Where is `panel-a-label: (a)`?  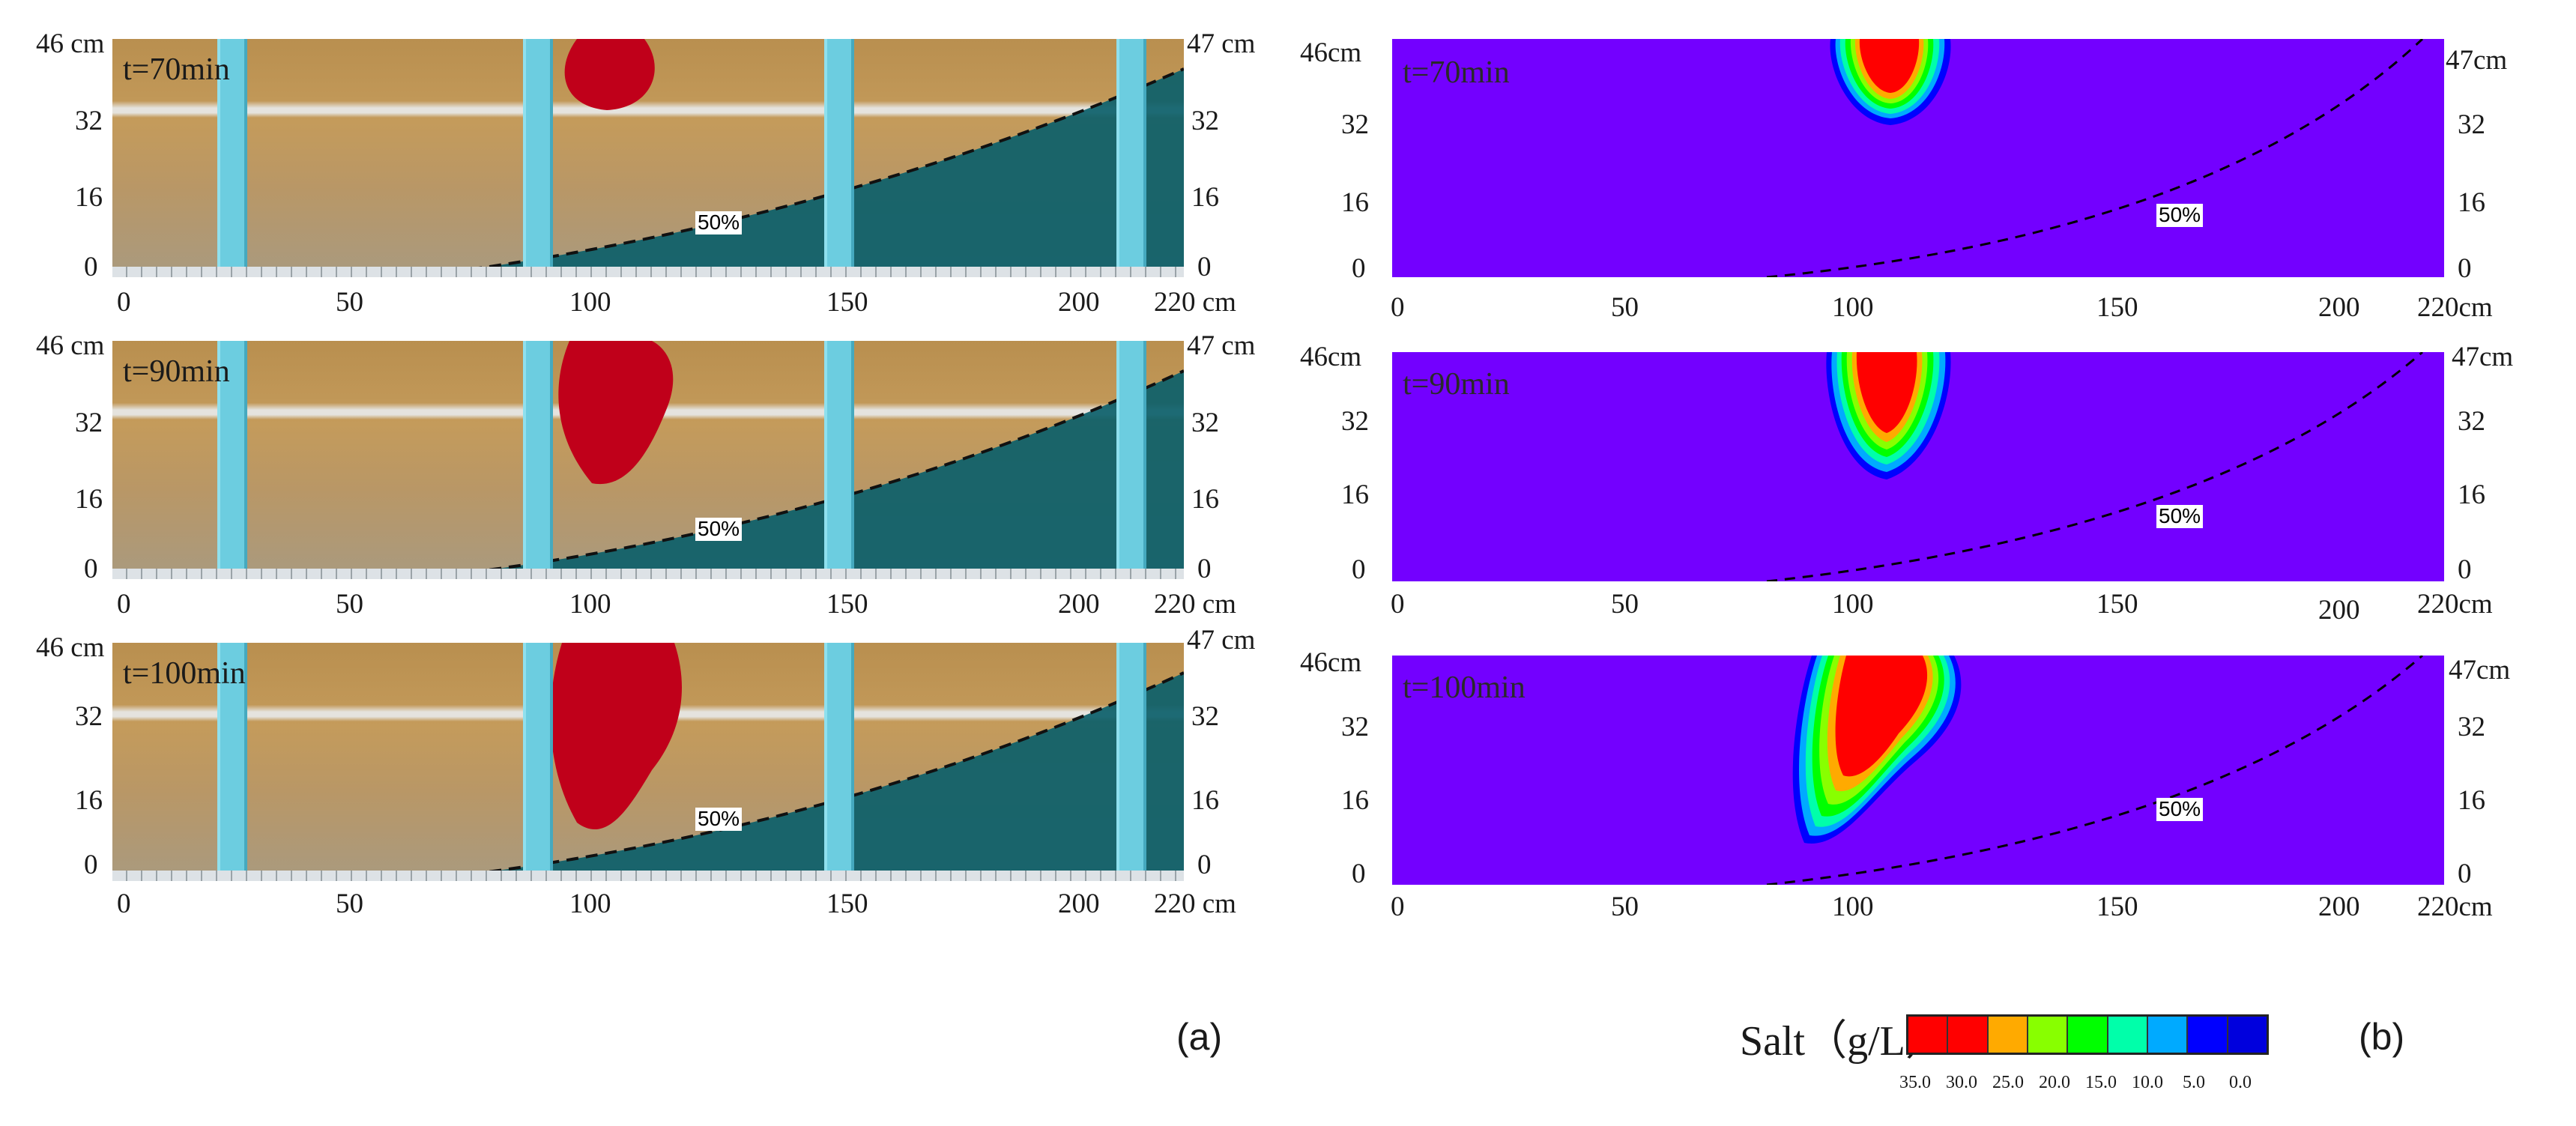 panel-a-label: (a) is located at coordinates (1199, 1037).